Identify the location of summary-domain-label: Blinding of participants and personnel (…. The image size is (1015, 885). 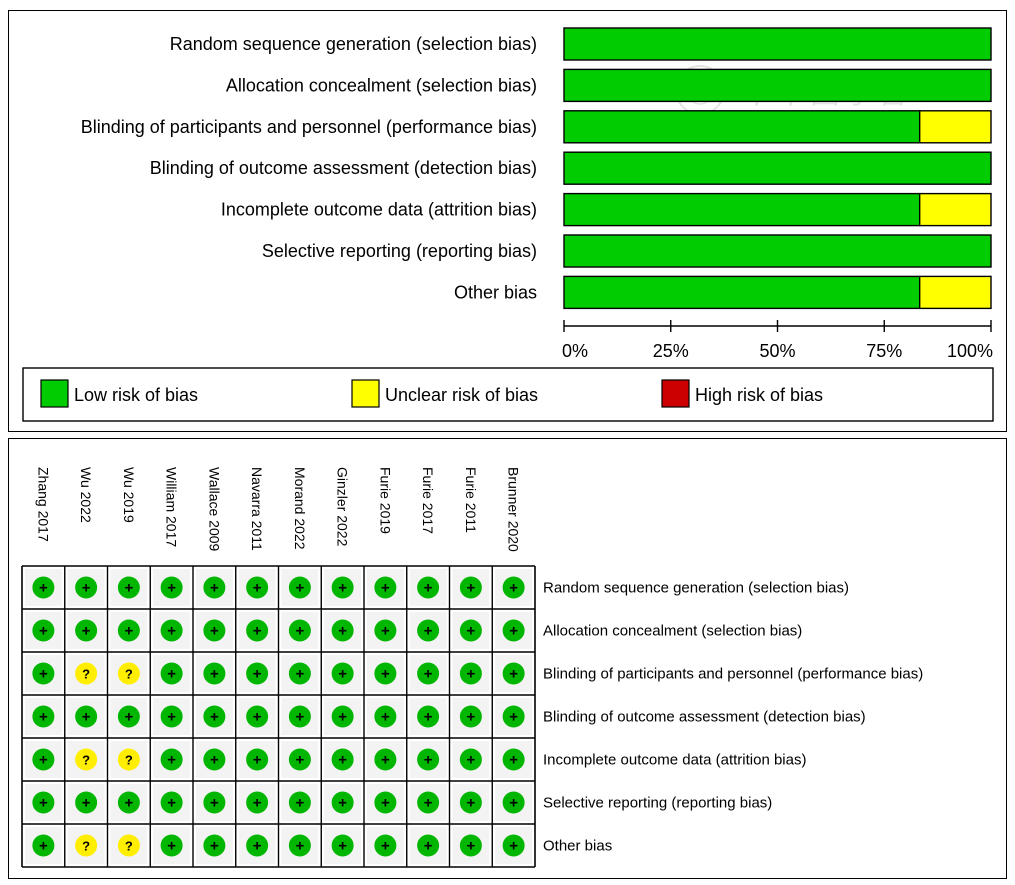
(733, 674).